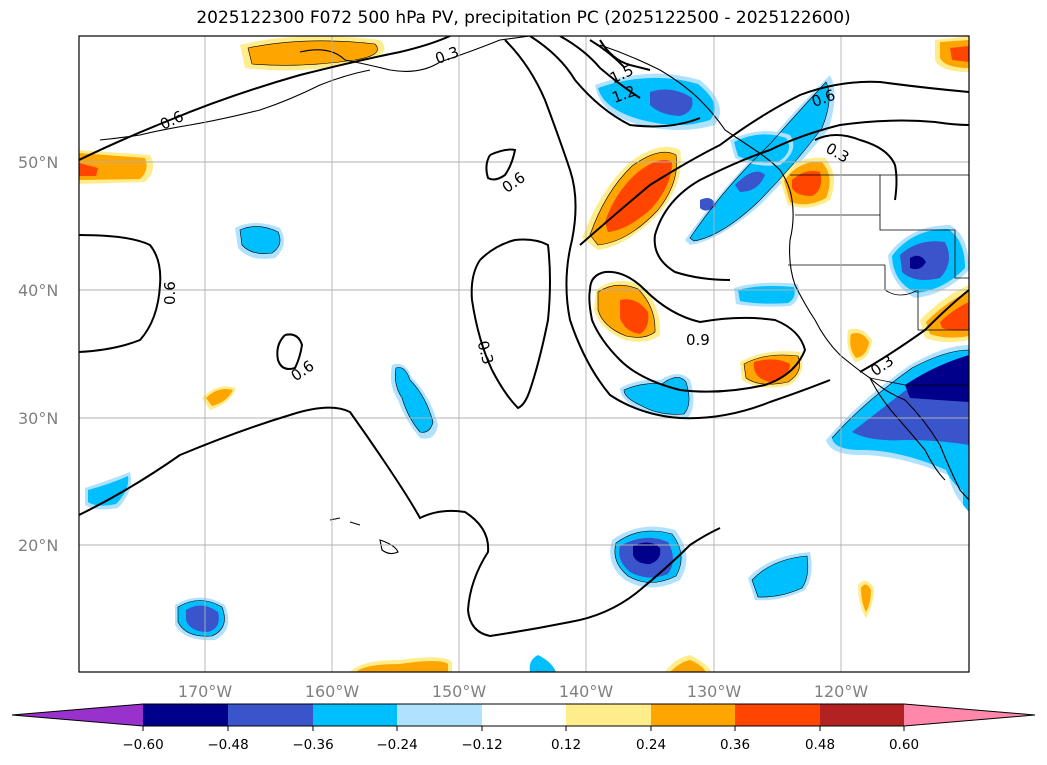 Image resolution: width=1047 pixels, height=765 pixels. What do you see at coordinates (312, 745) in the screenshot?
I see `colorbar-label: −0.36` at bounding box center [312, 745].